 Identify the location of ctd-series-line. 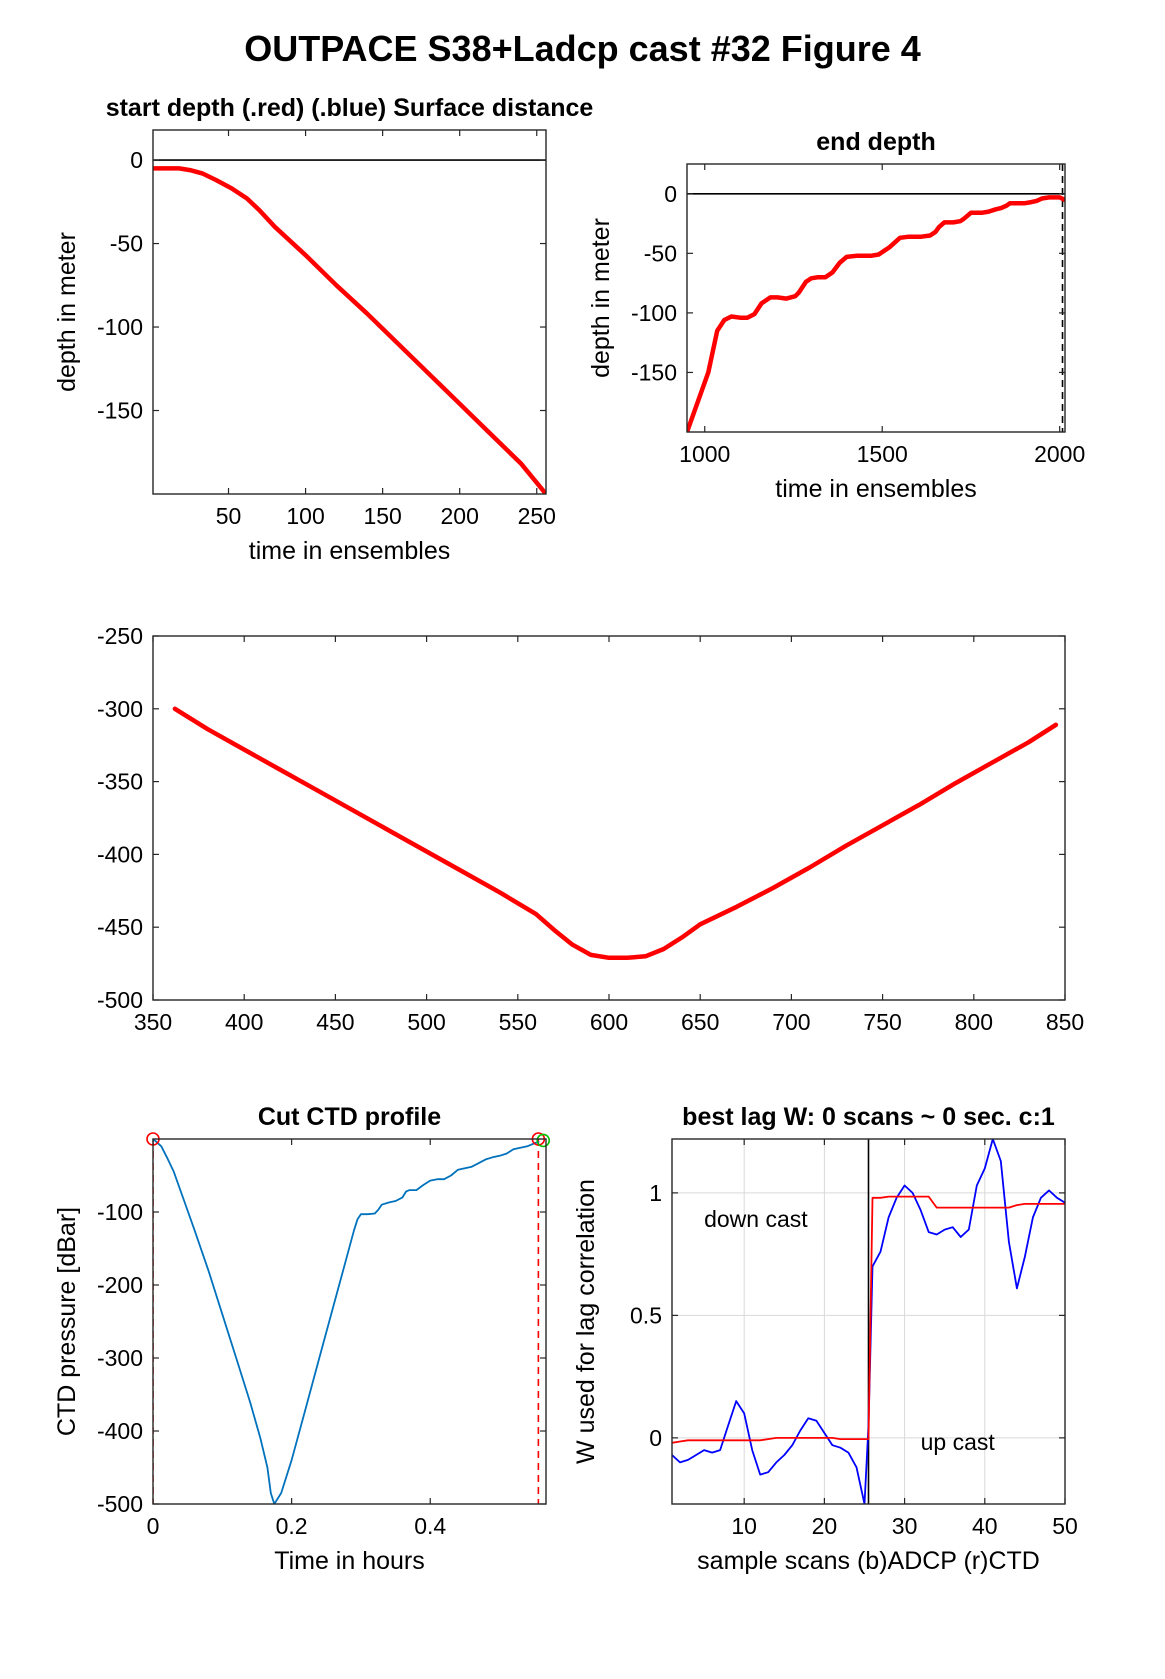
(868, 1319).